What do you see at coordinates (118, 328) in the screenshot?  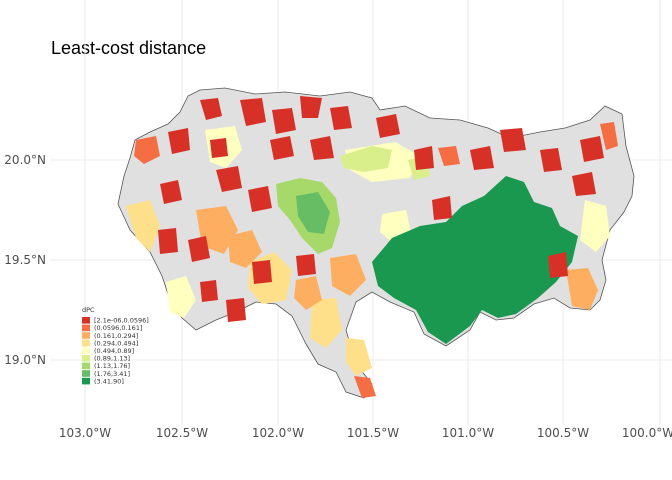 I see `legend-label: (0.0596,0.161]` at bounding box center [118, 328].